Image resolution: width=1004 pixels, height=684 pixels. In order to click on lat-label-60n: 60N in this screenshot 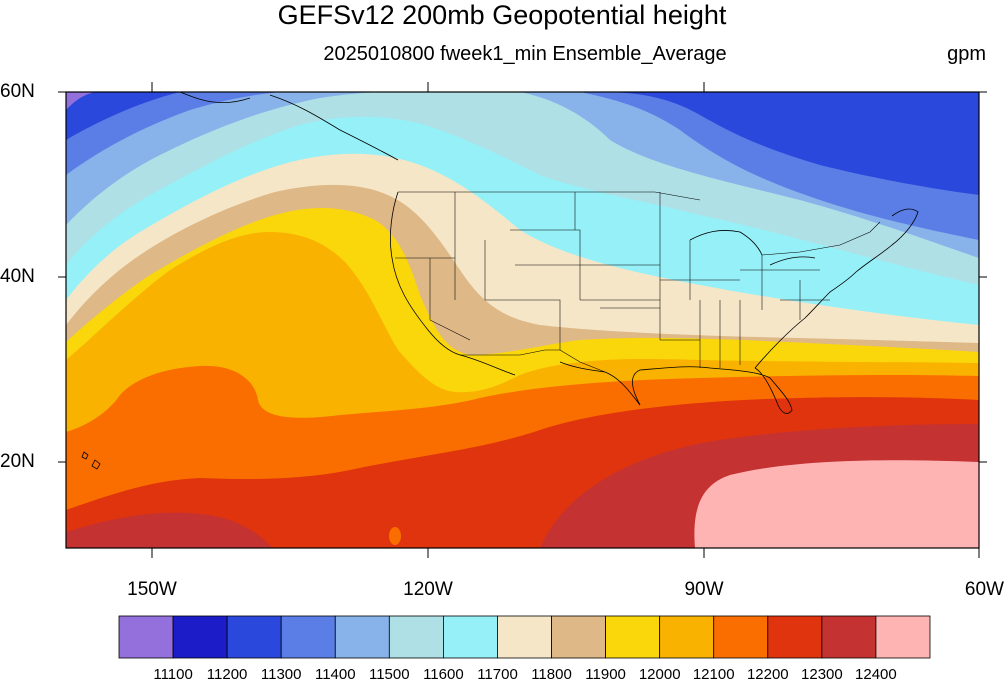, I will do `click(17, 91)`.